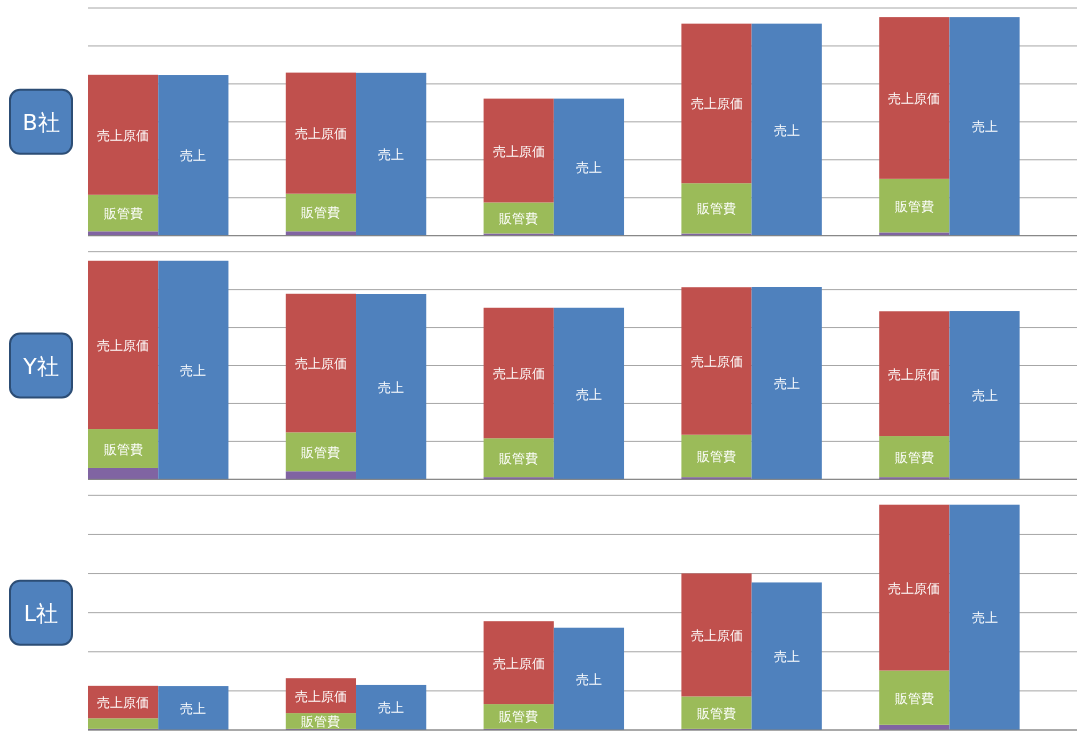 The image size is (1081, 731). Describe the element at coordinates (41, 613) in the screenshot. I see `text: L社` at that location.